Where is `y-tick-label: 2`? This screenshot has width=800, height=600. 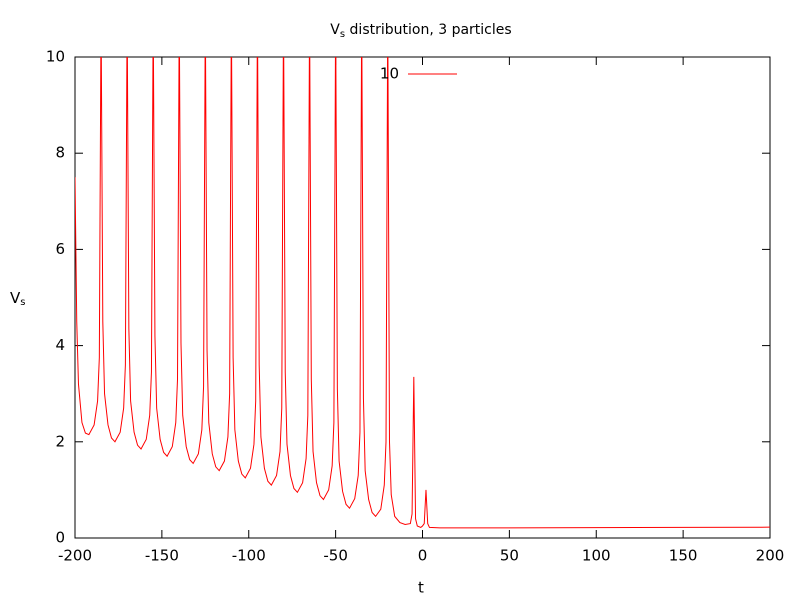 y-tick-label: 2 is located at coordinates (60, 441).